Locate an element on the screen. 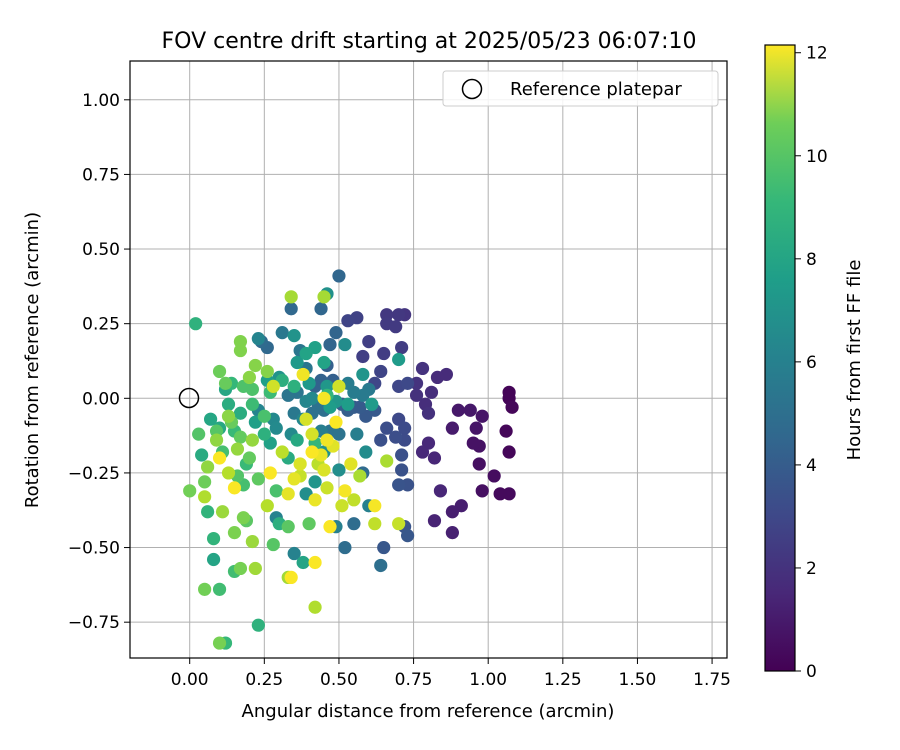 Image resolution: width=900 pixels, height=750 pixels. y-tick-label: −0.75 is located at coordinates (94, 623).